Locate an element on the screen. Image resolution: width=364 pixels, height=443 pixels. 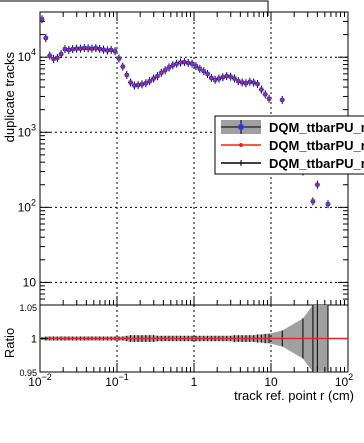
top-left-partial-box is located at coordinates (134, 8).